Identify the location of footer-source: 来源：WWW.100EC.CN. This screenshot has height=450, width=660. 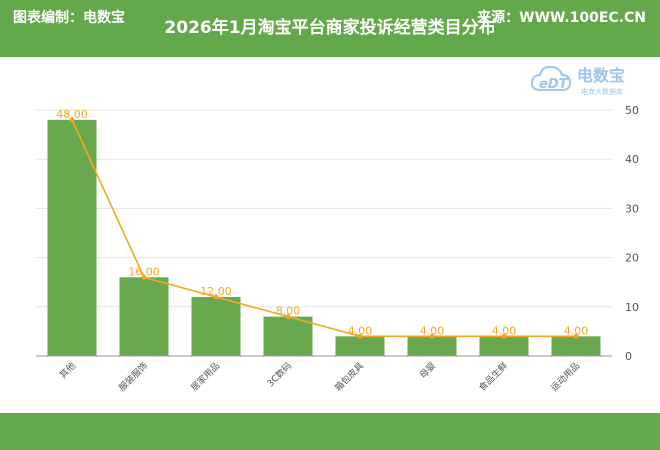
(561, 18).